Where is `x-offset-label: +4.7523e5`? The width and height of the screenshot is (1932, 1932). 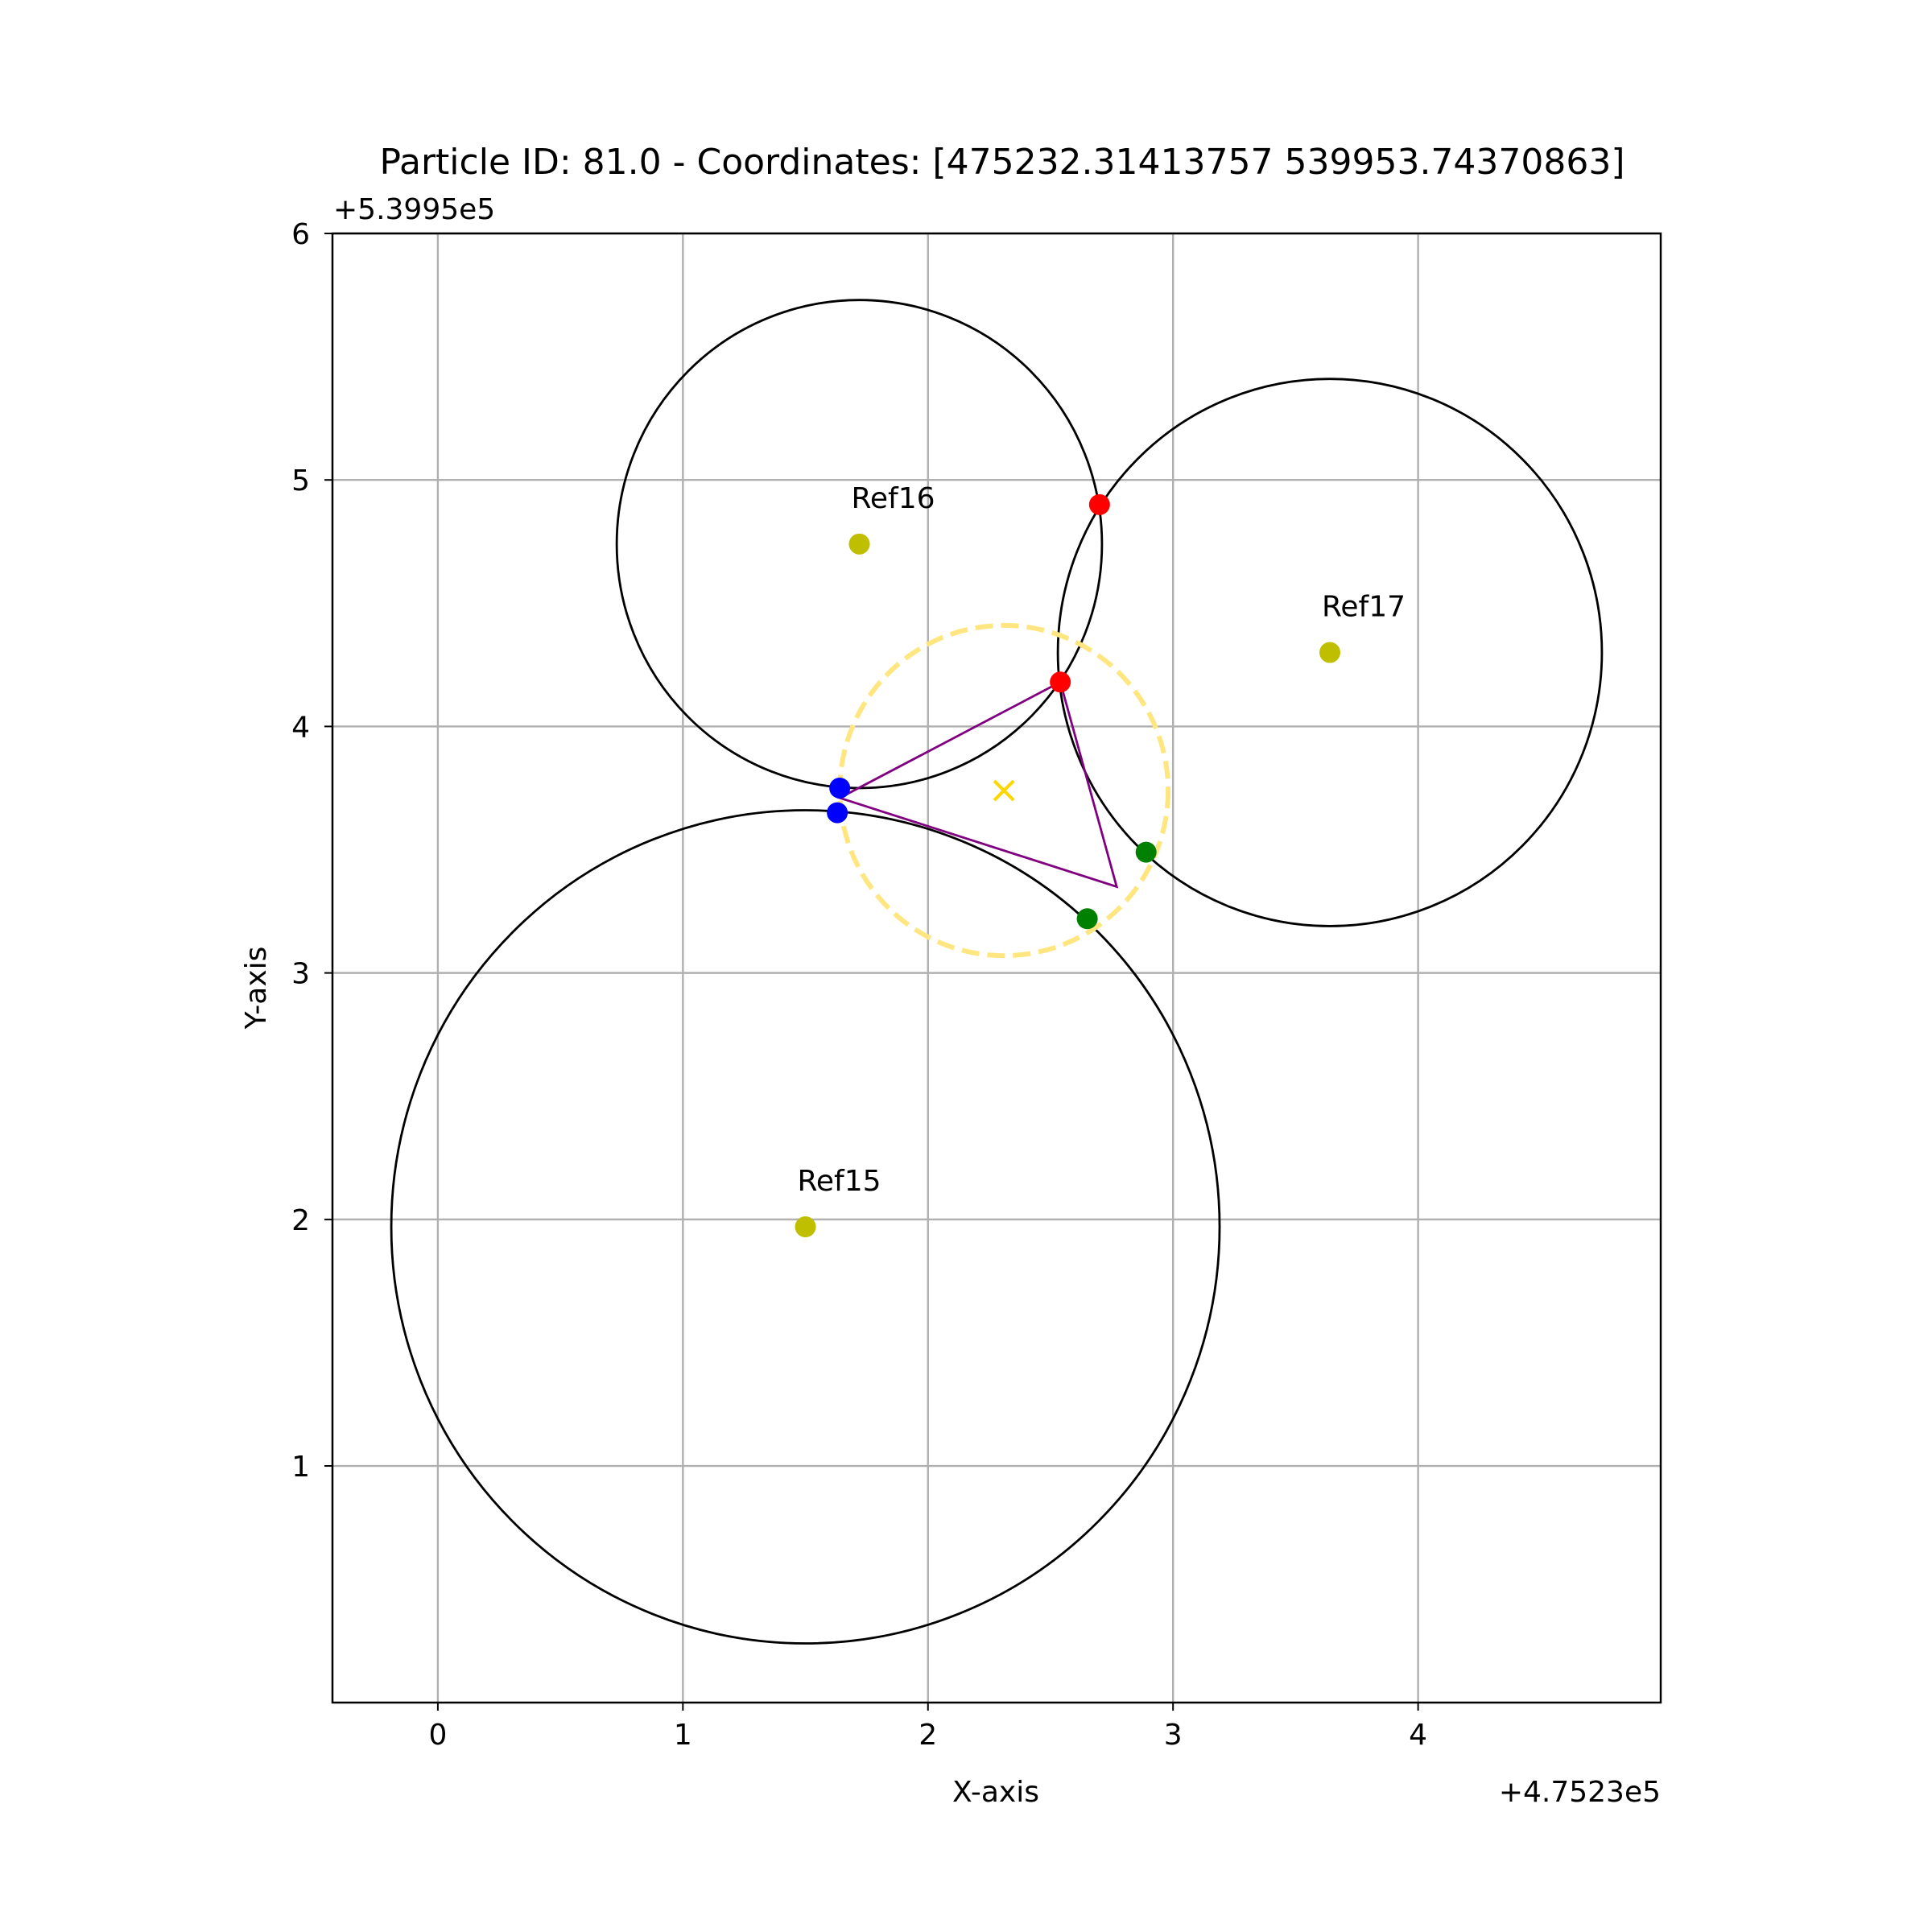 x-offset-label: +4.7523e5 is located at coordinates (1580, 1792).